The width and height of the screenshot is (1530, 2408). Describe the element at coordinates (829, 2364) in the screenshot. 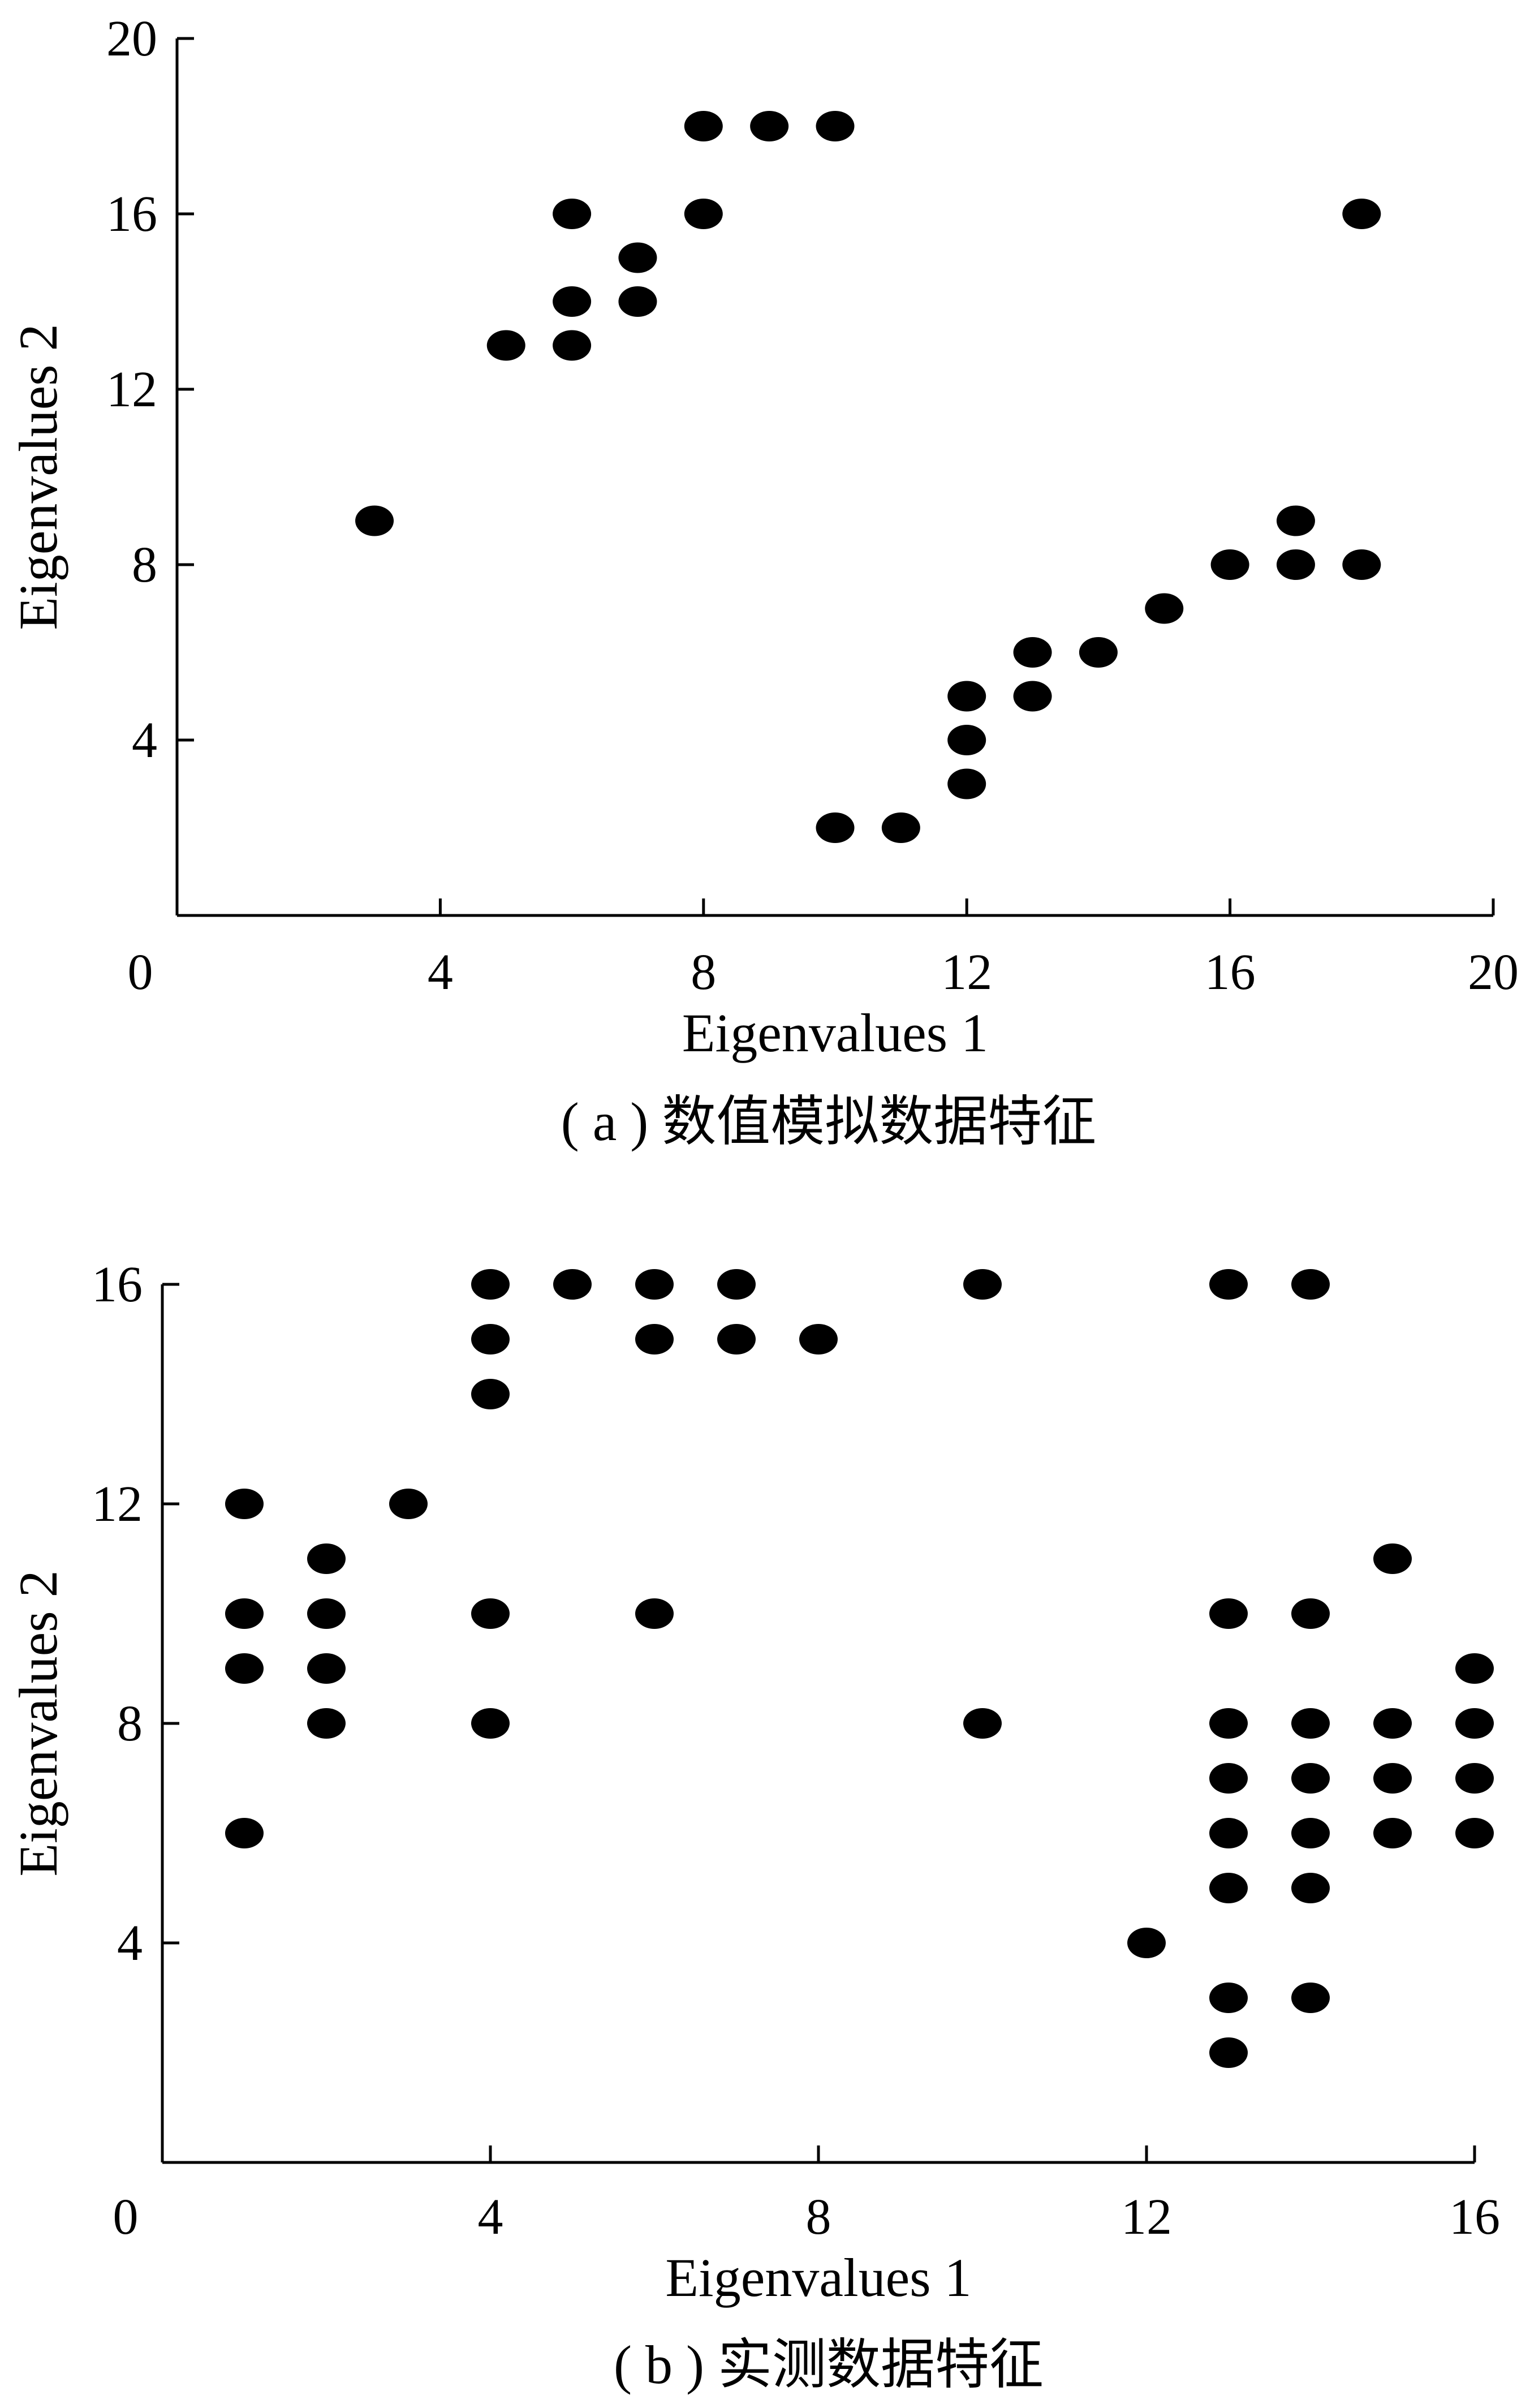

I see `figure-caption: ( b ) 实测数据特征` at that location.